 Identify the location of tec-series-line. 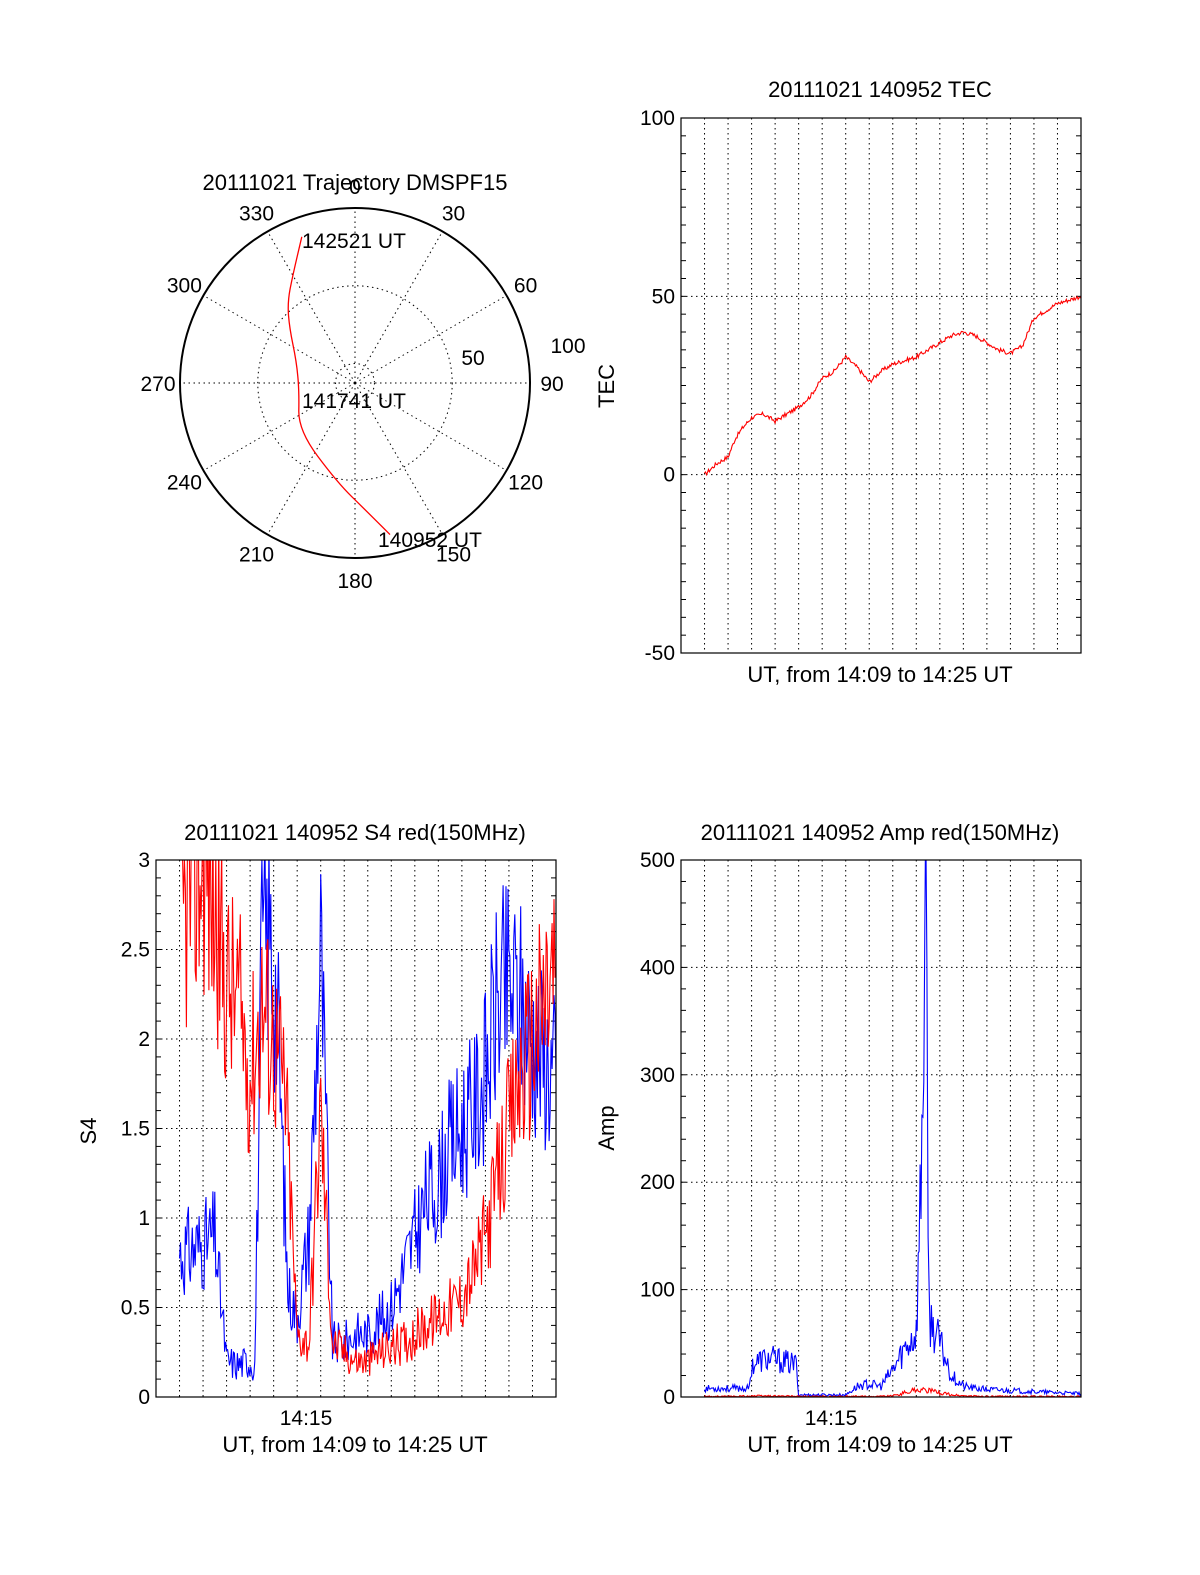
(893, 386).